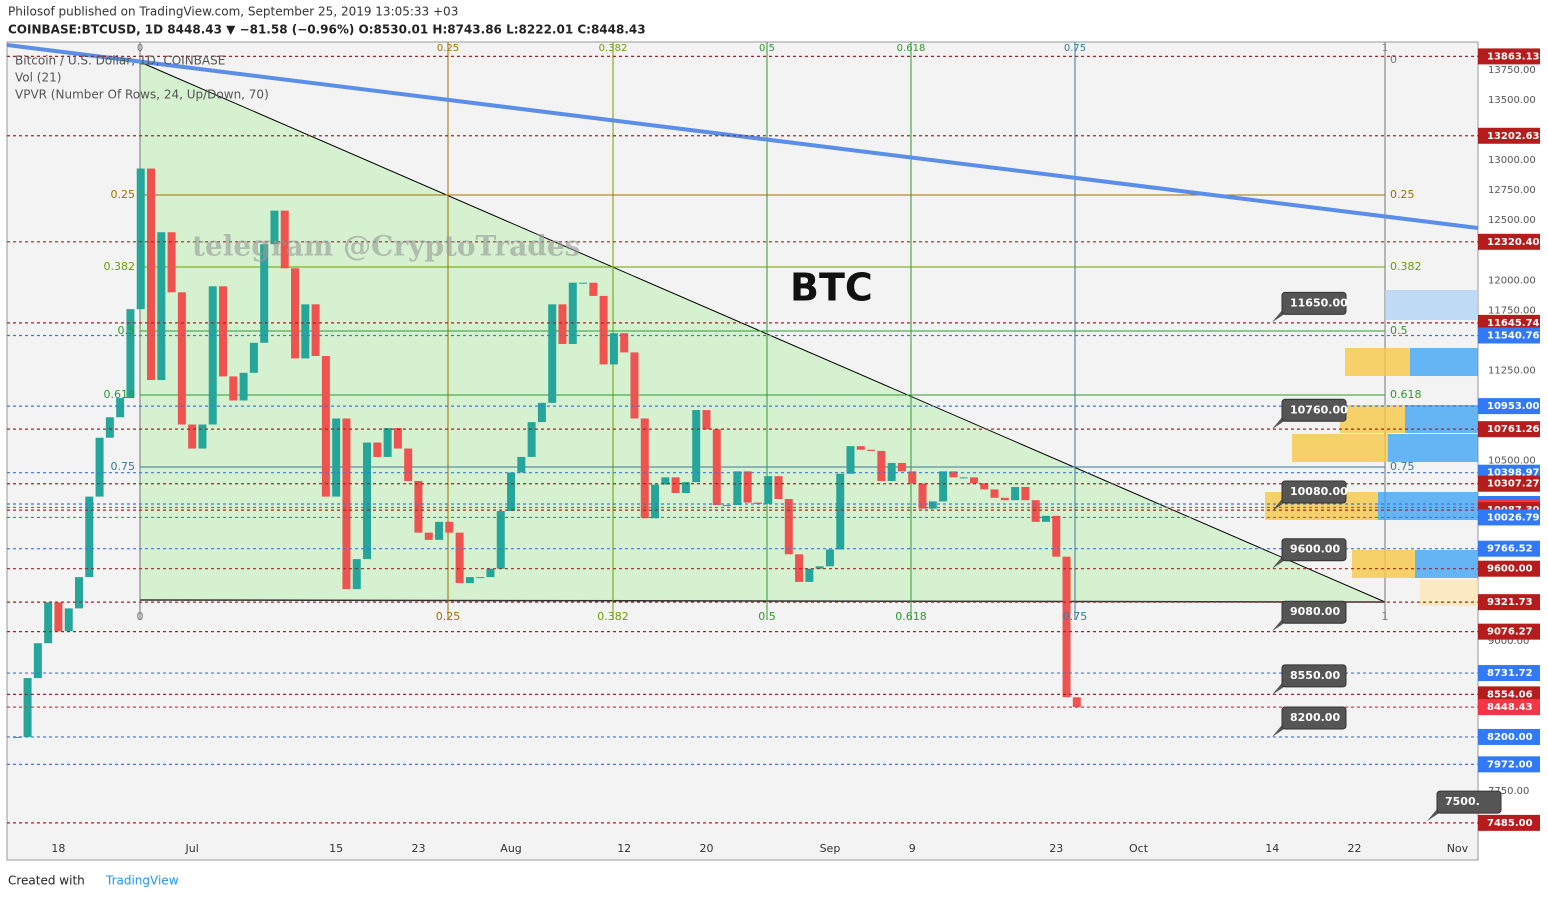 The width and height of the screenshot is (1548, 902). I want to click on x-tick-label: 9, so click(912, 848).